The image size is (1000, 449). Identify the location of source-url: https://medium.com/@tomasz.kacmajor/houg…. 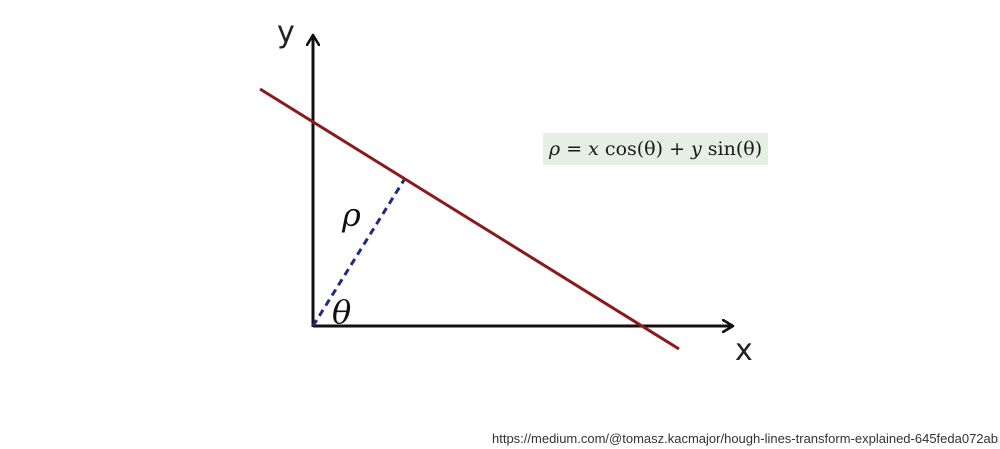
(745, 438).